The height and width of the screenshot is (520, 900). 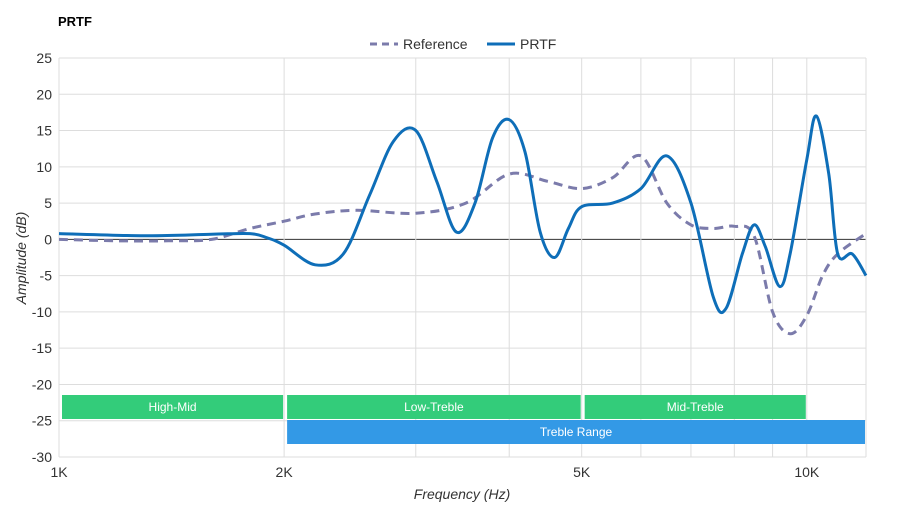 What do you see at coordinates (462, 494) in the screenshot?
I see `x-axis-label: Frequency (Hz)` at bounding box center [462, 494].